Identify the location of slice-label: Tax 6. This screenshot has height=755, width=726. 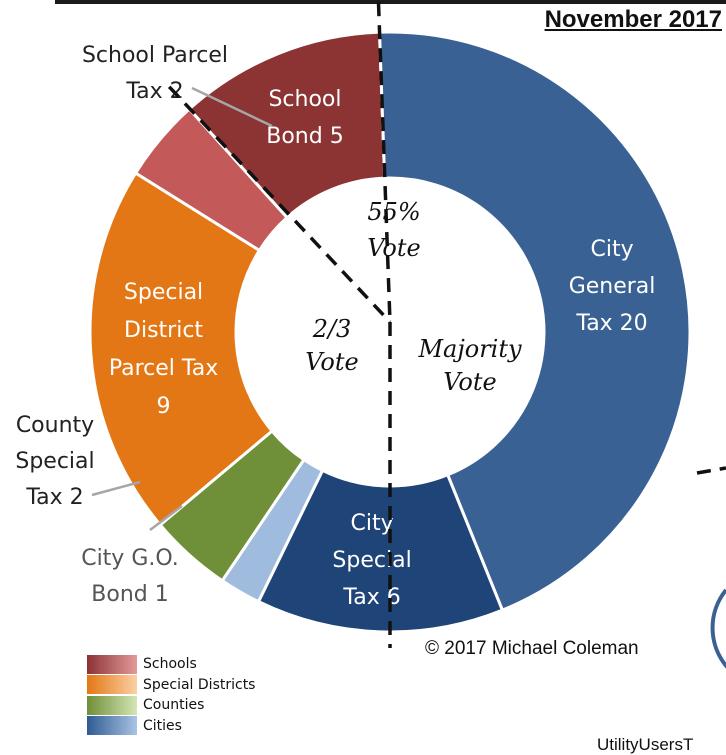
(371, 597).